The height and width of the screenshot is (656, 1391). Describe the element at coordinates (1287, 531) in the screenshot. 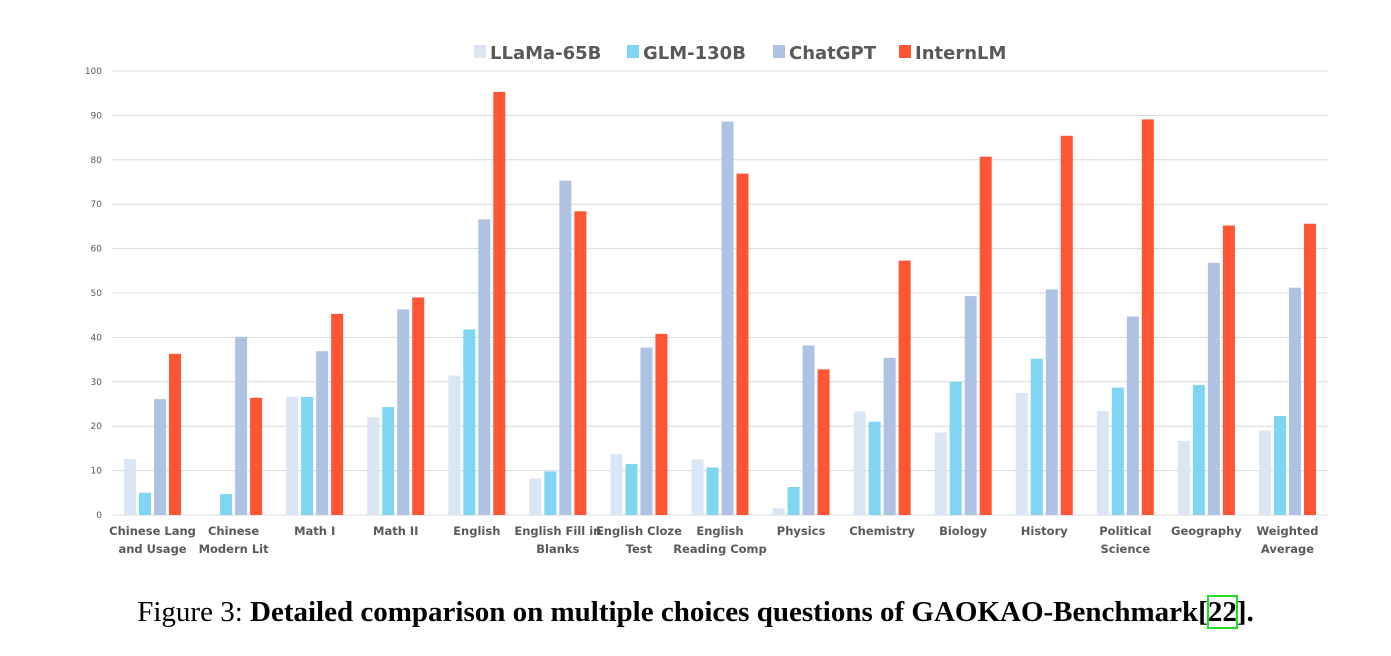

I see `x-tick-label: Weighted` at that location.